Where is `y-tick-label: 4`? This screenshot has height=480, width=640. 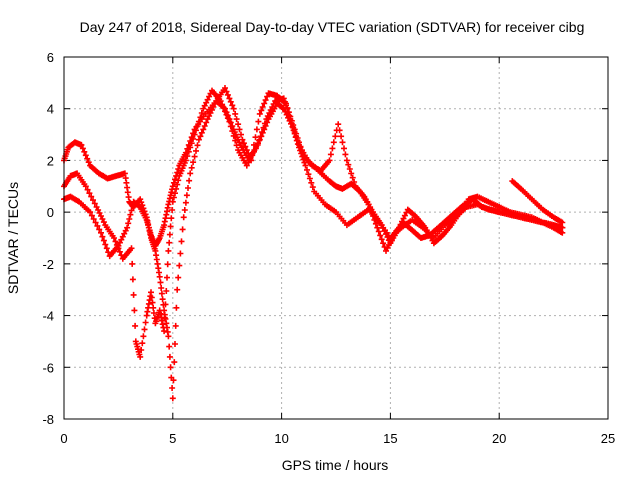 y-tick-label: 4 is located at coordinates (50, 109).